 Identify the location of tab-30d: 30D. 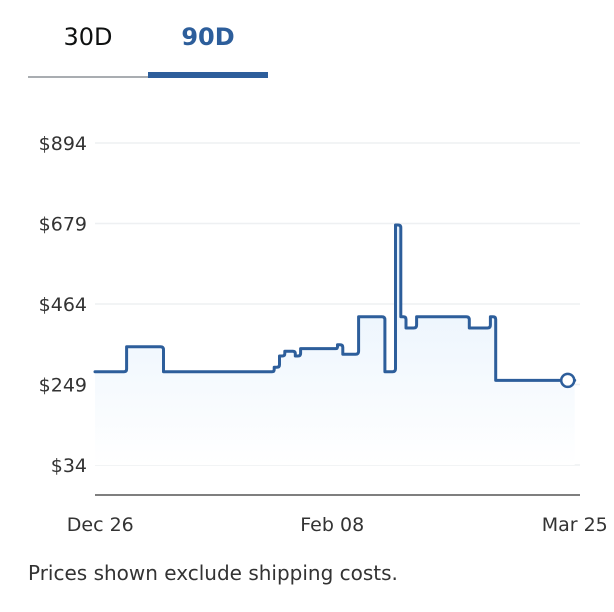
(88, 39).